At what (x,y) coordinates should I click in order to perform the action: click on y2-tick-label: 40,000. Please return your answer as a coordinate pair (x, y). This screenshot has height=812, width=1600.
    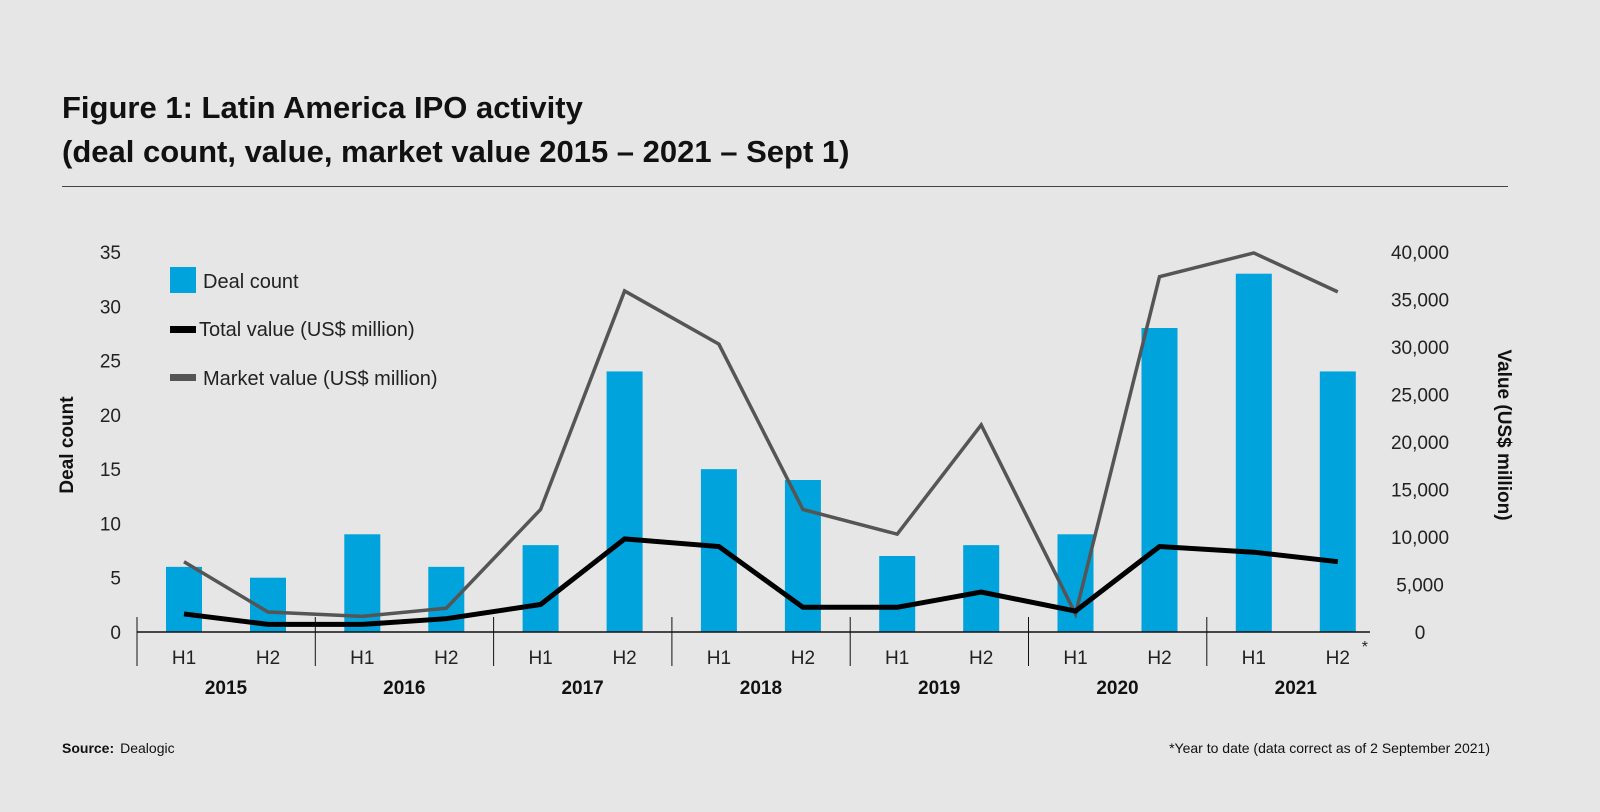
    Looking at the image, I should click on (1420, 253).